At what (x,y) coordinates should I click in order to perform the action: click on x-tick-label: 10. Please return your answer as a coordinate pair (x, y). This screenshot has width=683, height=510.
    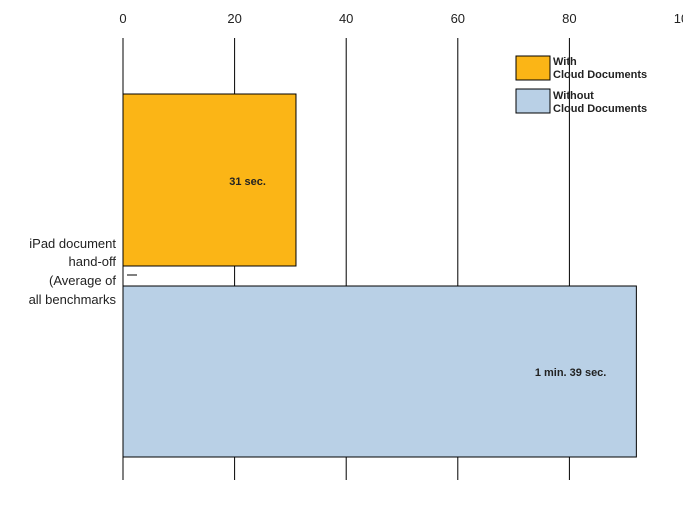
    Looking at the image, I should click on (678, 18).